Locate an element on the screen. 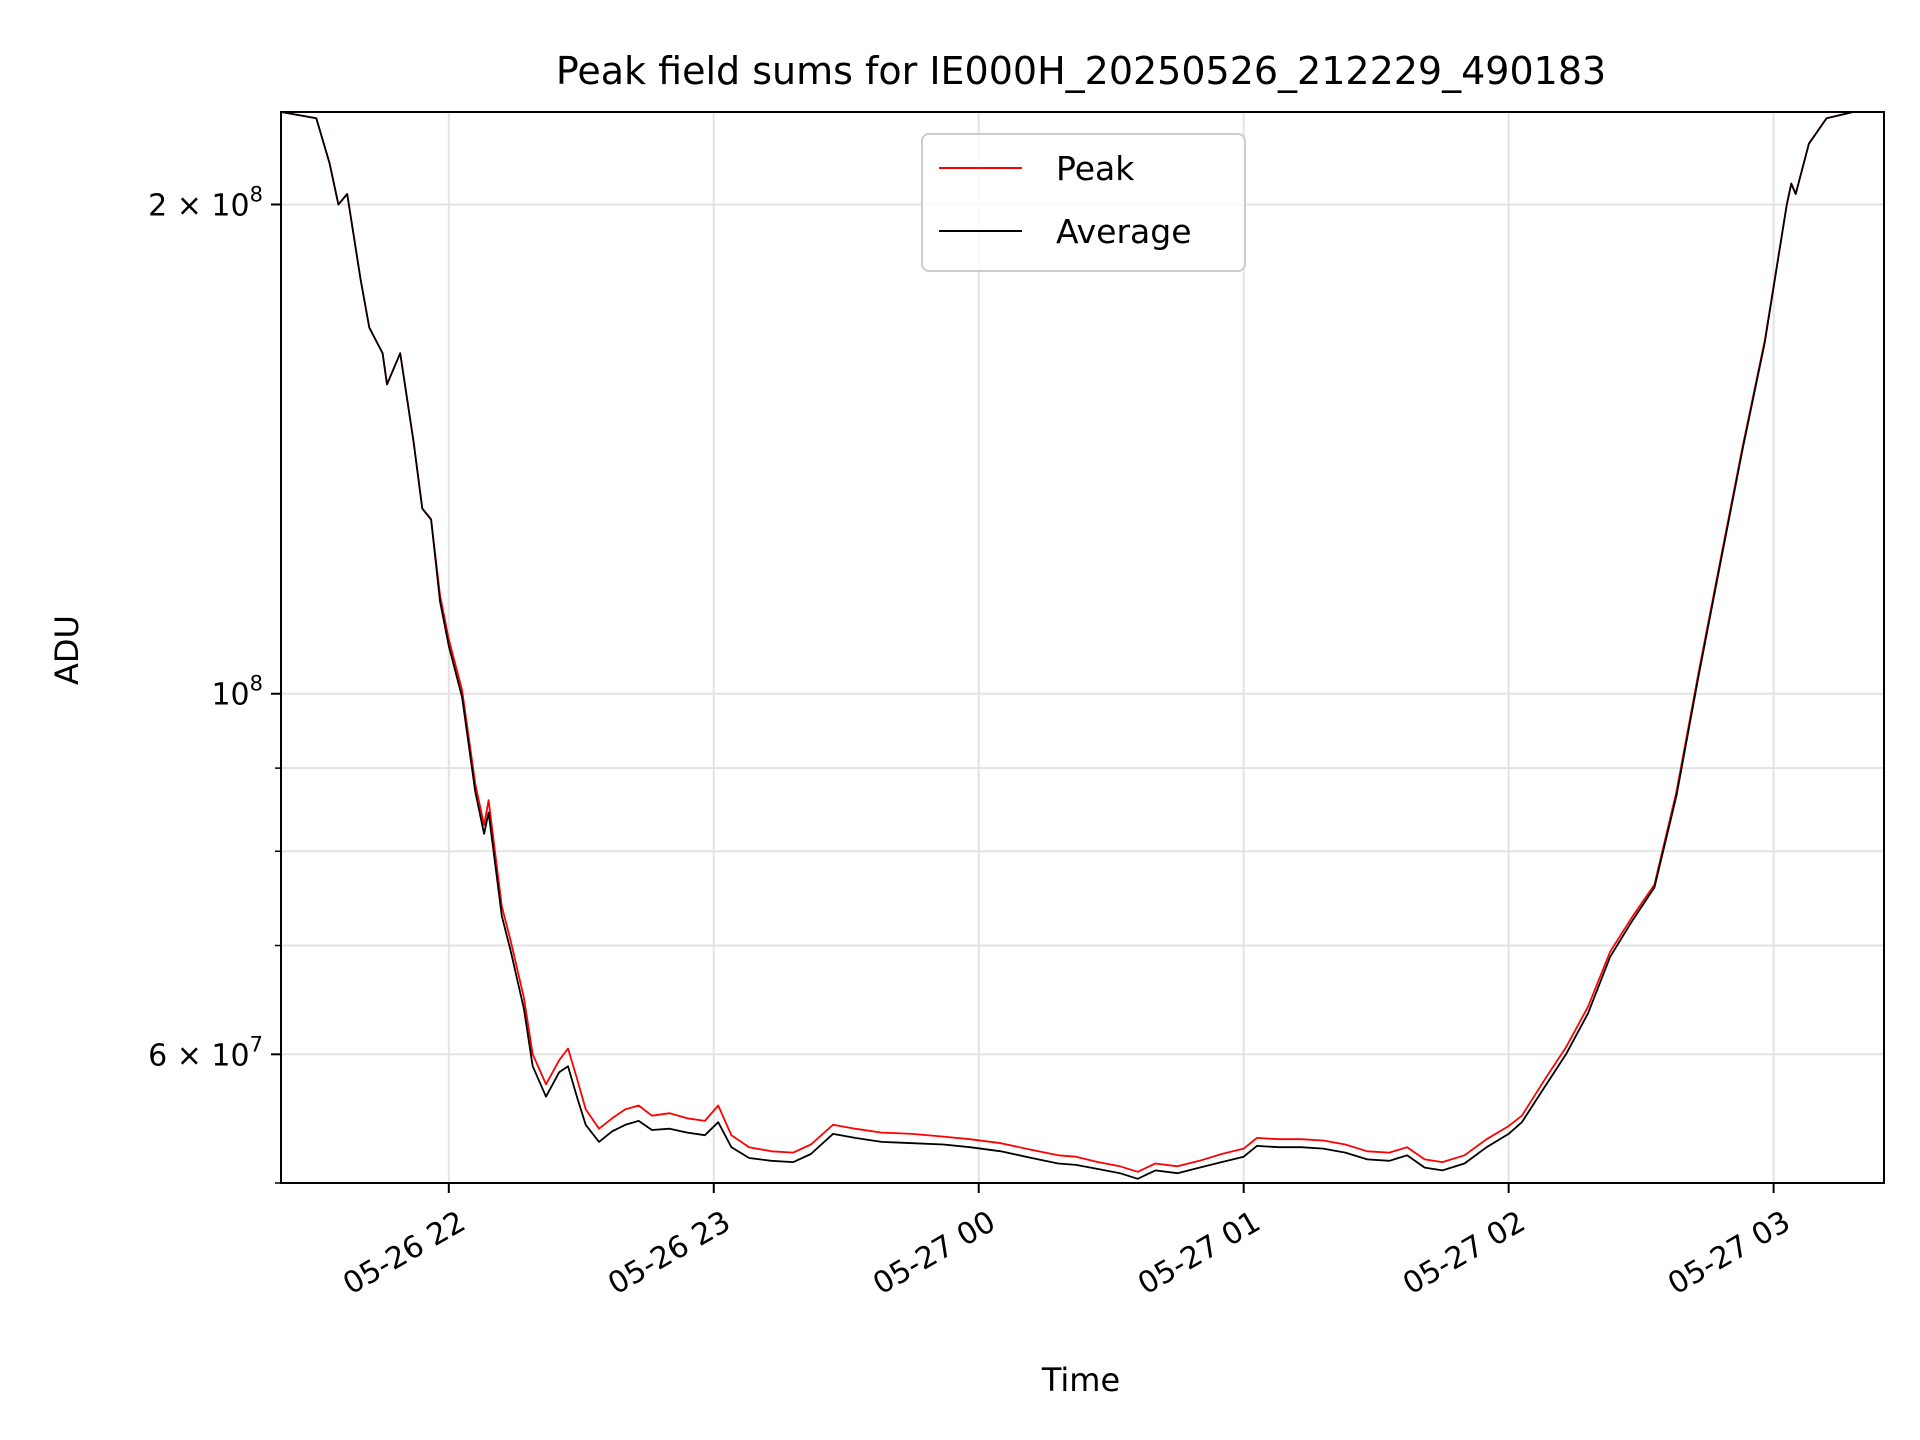 The width and height of the screenshot is (1920, 1440). y-tick-label: 108 is located at coordinates (237, 692).